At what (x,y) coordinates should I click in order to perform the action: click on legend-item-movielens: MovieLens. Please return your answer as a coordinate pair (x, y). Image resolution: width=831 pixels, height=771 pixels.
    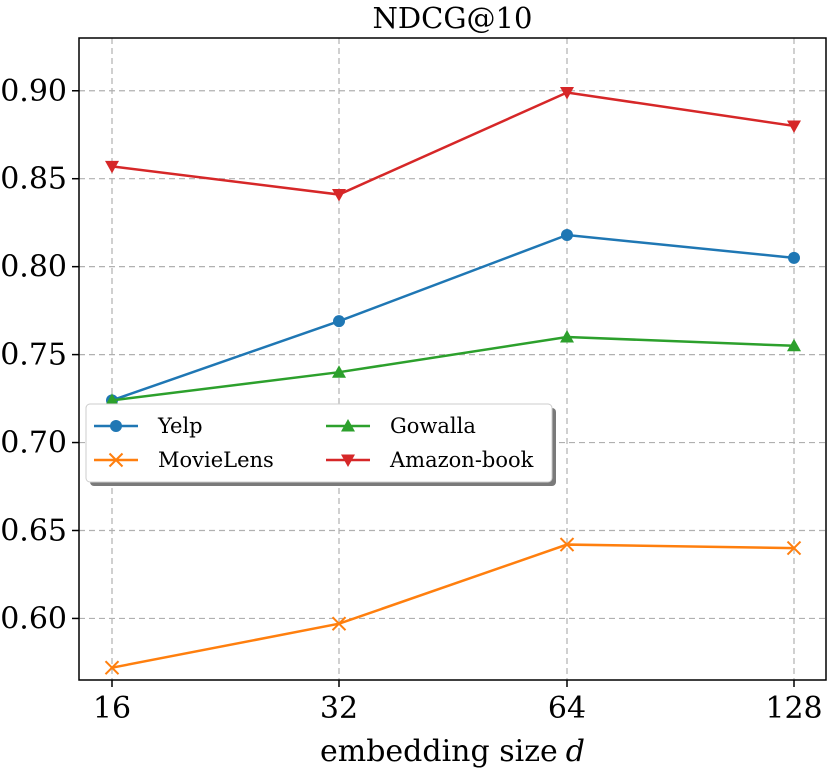
    Looking at the image, I should click on (184, 460).